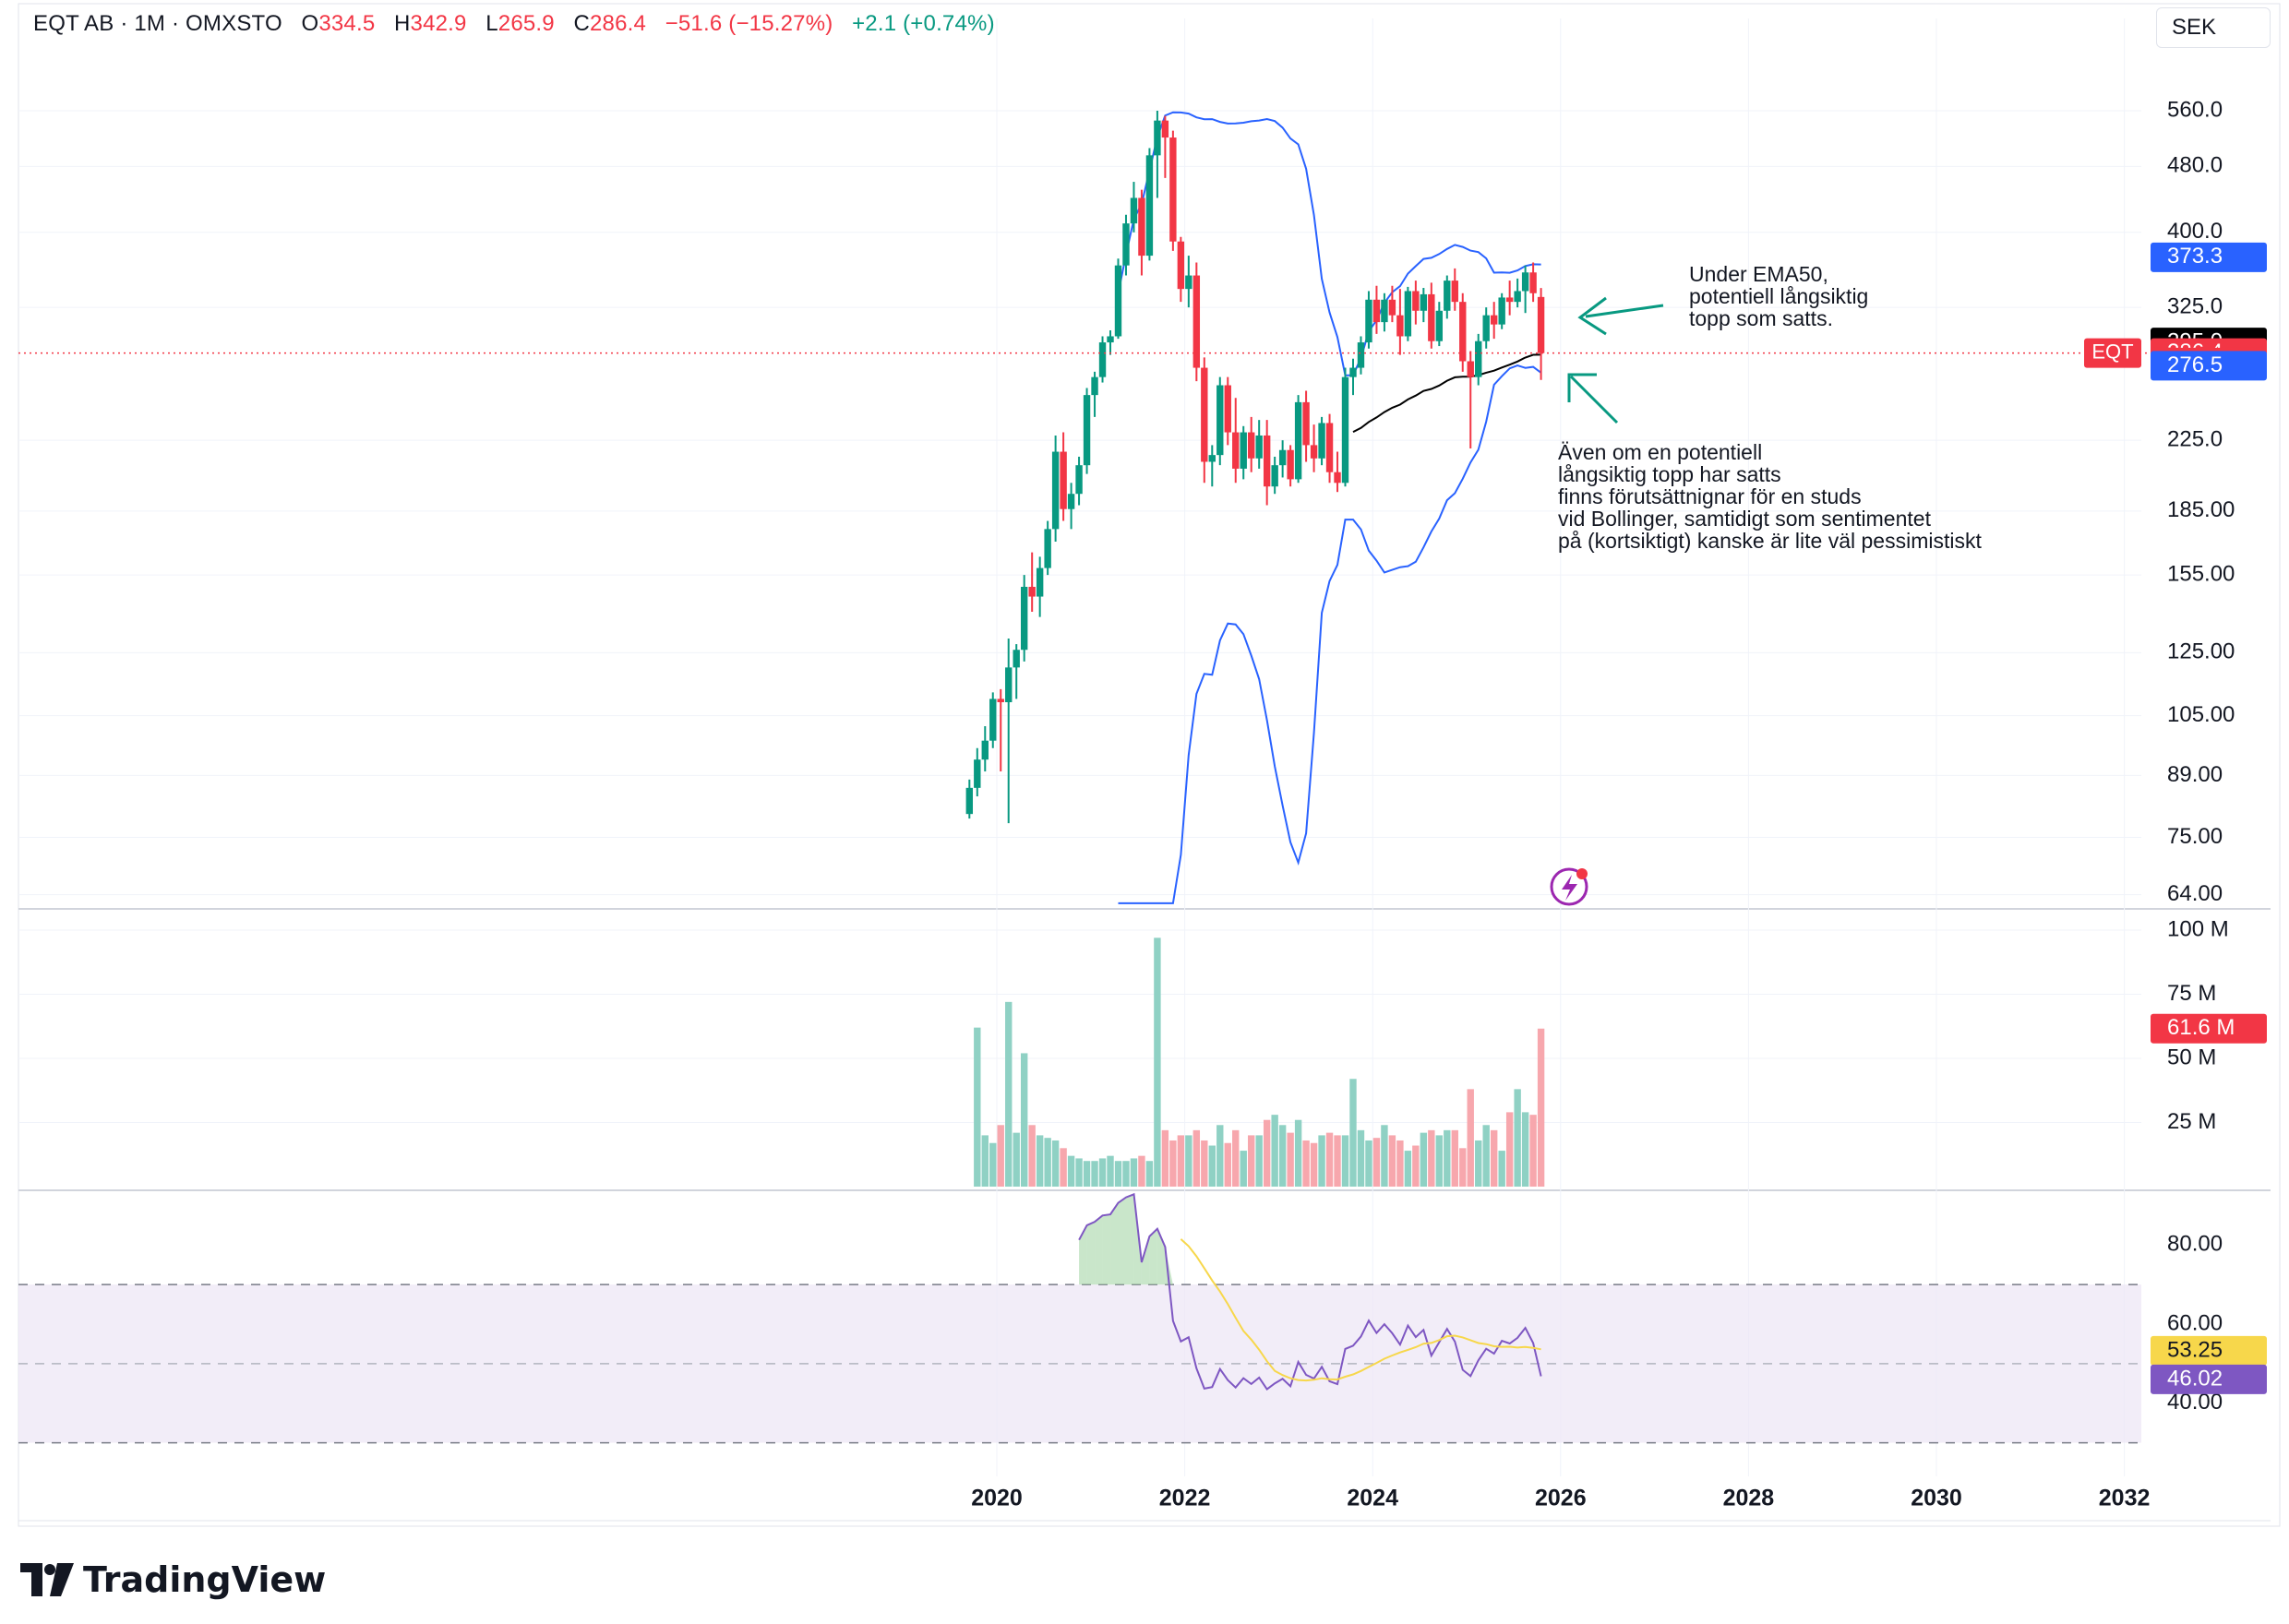 Image resolution: width=2289 pixels, height=1624 pixels. What do you see at coordinates (2195, 836) in the screenshot?
I see `price-tick-label: 75.00` at bounding box center [2195, 836].